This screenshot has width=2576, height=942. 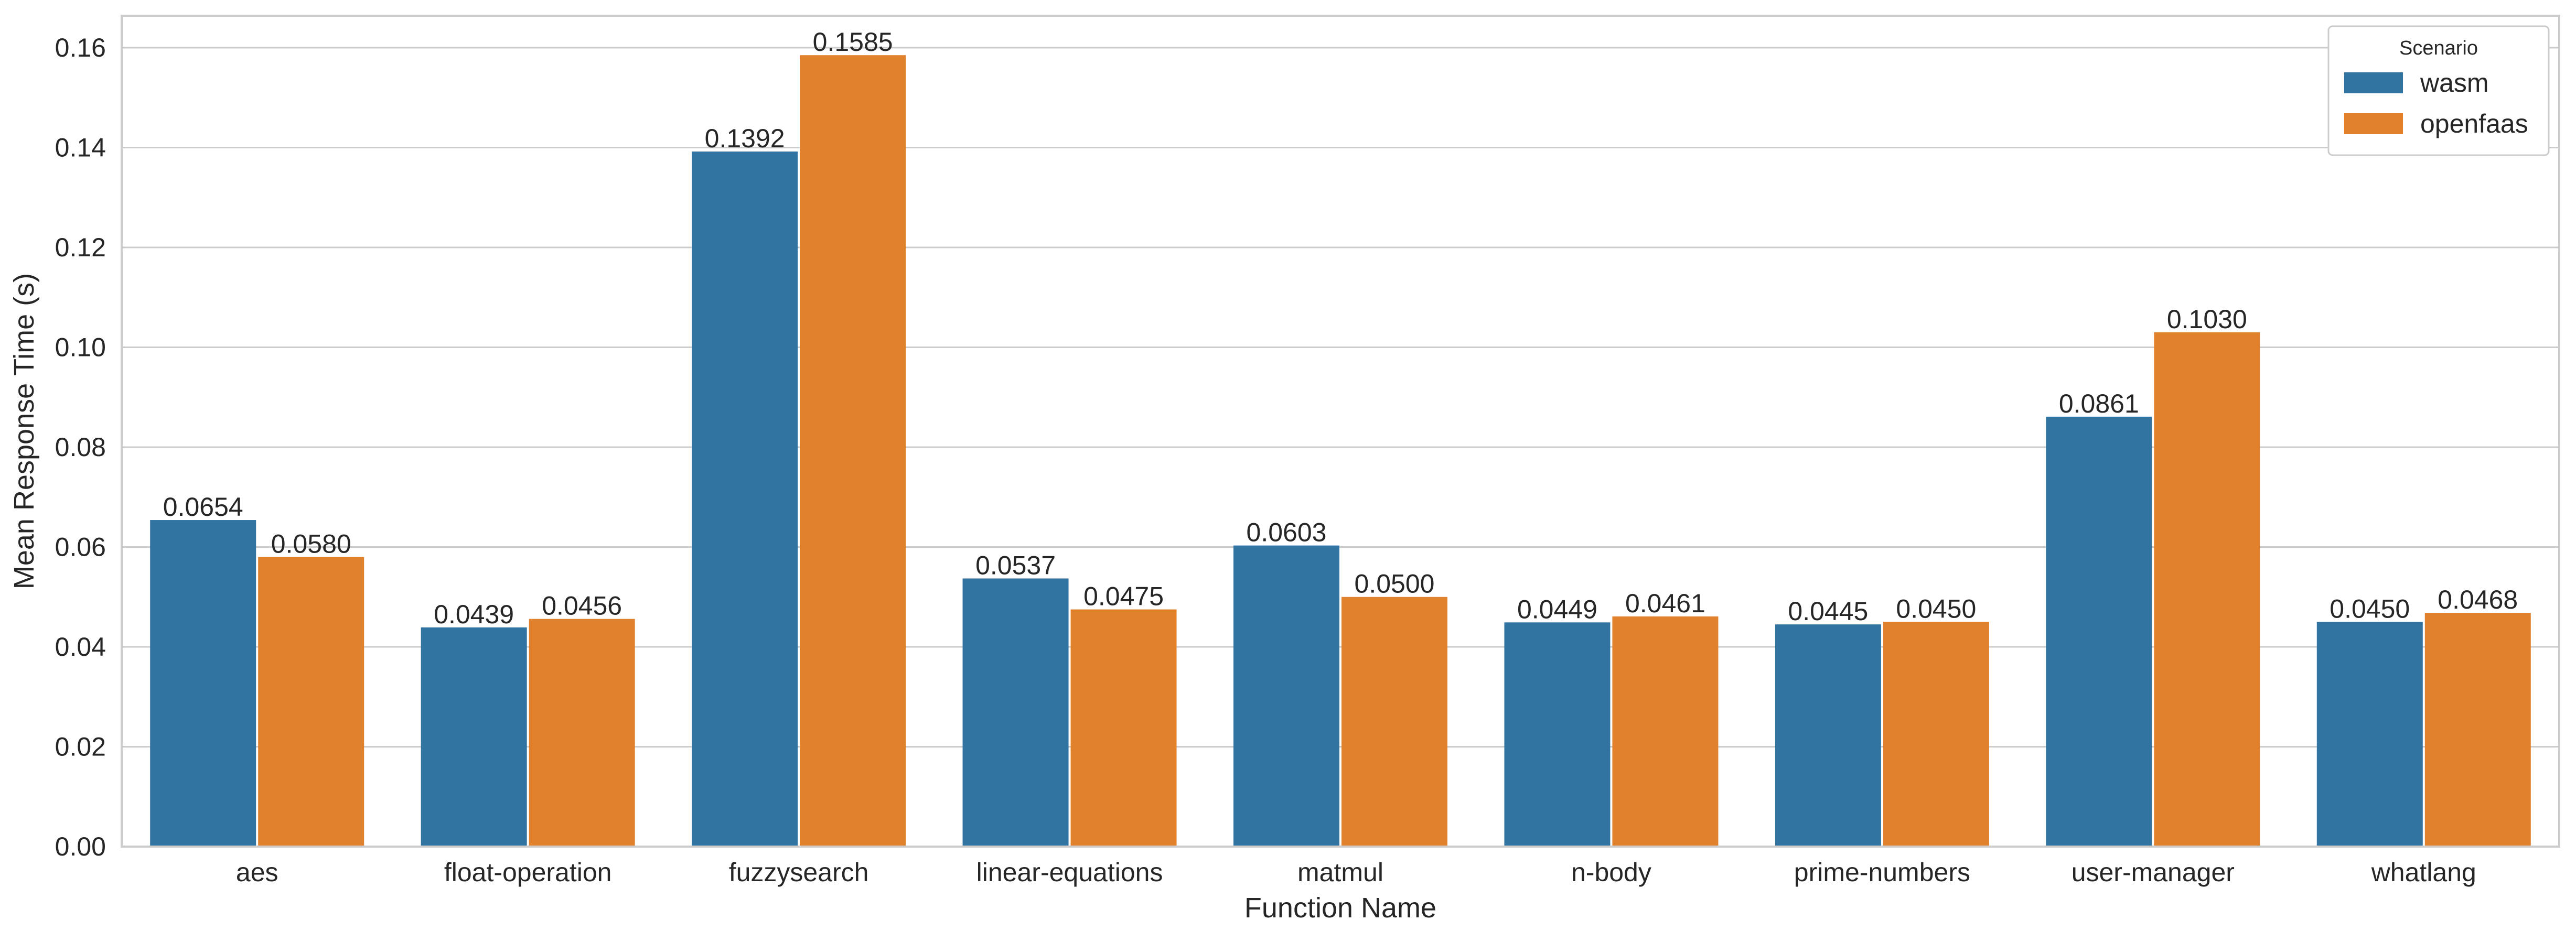 I want to click on bar-wasm-user-manager, so click(x=2099, y=631).